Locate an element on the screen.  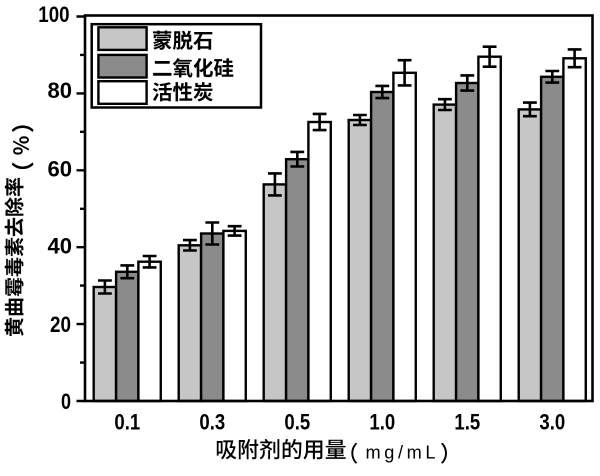
svg-text: 0.5 is located at coordinates (297, 422).